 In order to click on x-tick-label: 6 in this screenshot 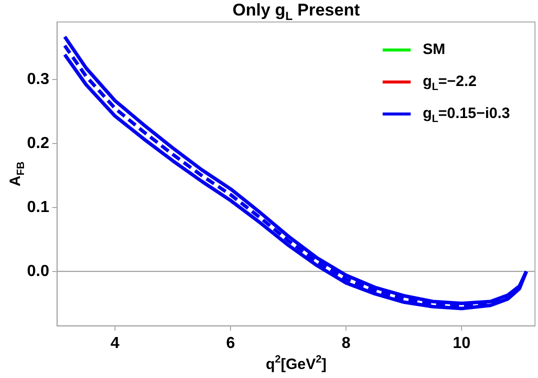, I will do `click(231, 343)`.